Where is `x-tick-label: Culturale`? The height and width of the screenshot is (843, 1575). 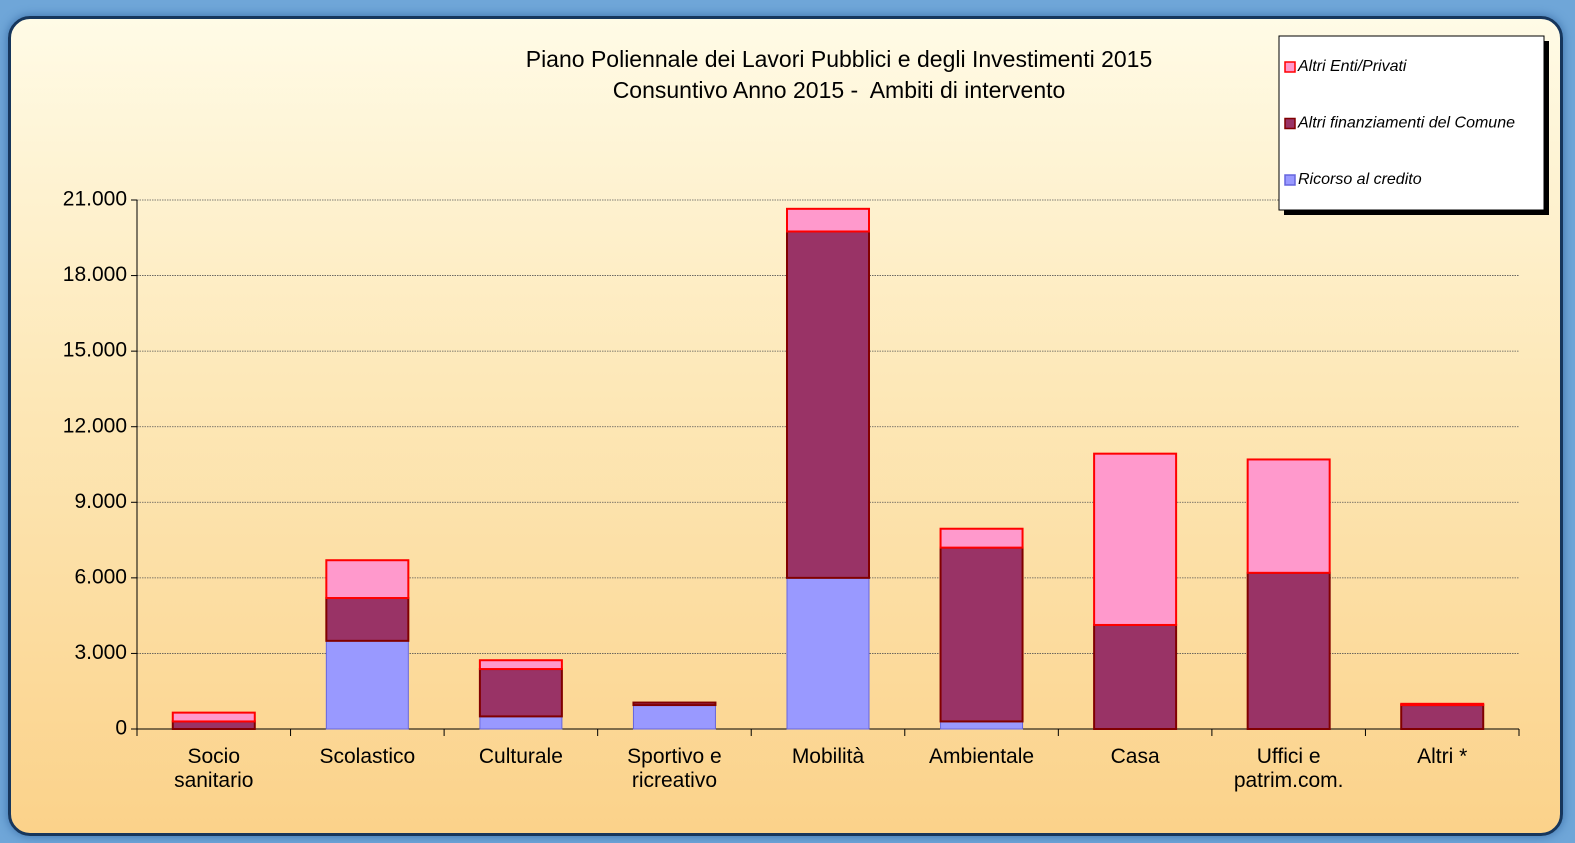
x-tick-label: Culturale is located at coordinates (520, 756).